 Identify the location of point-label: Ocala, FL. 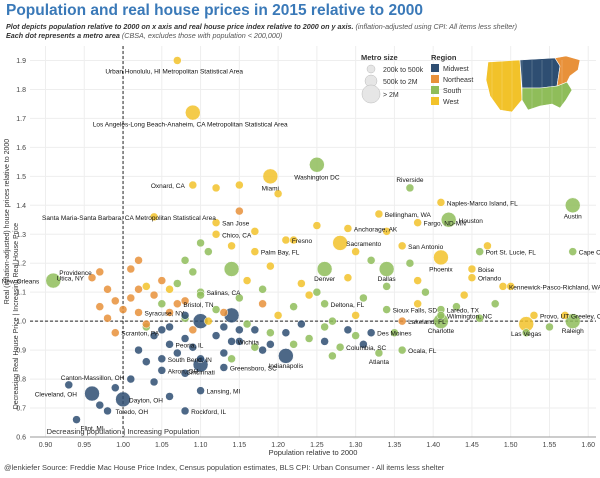
(422, 351).